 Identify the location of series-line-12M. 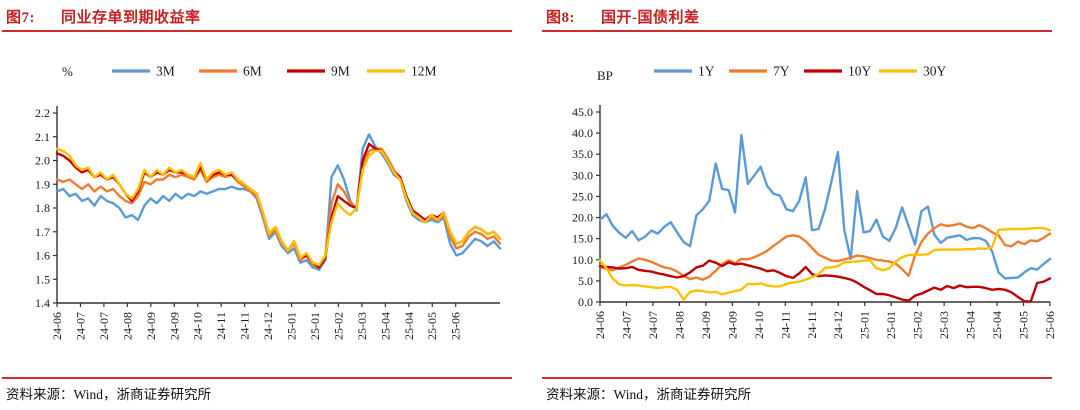
(278, 207).